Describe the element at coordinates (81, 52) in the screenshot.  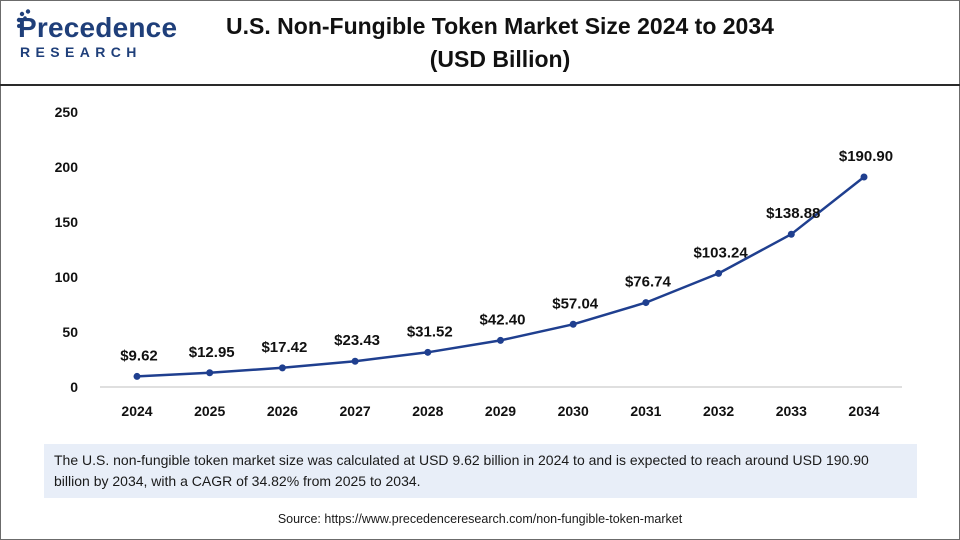
I see `brand-subtitle: RESEARCH` at that location.